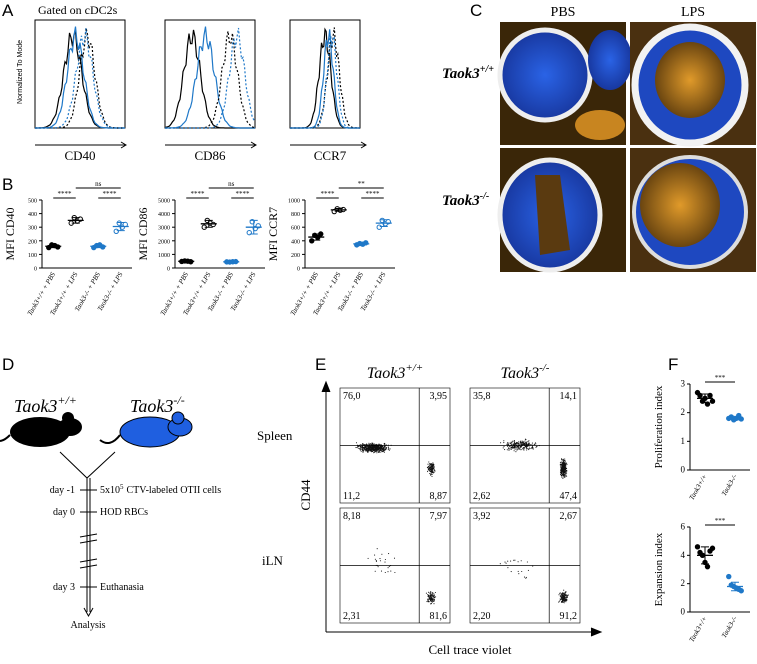 This screenshot has width=757, height=664. What do you see at coordinates (275, 435) in the screenshot?
I see `row-label: Spleen` at bounding box center [275, 435].